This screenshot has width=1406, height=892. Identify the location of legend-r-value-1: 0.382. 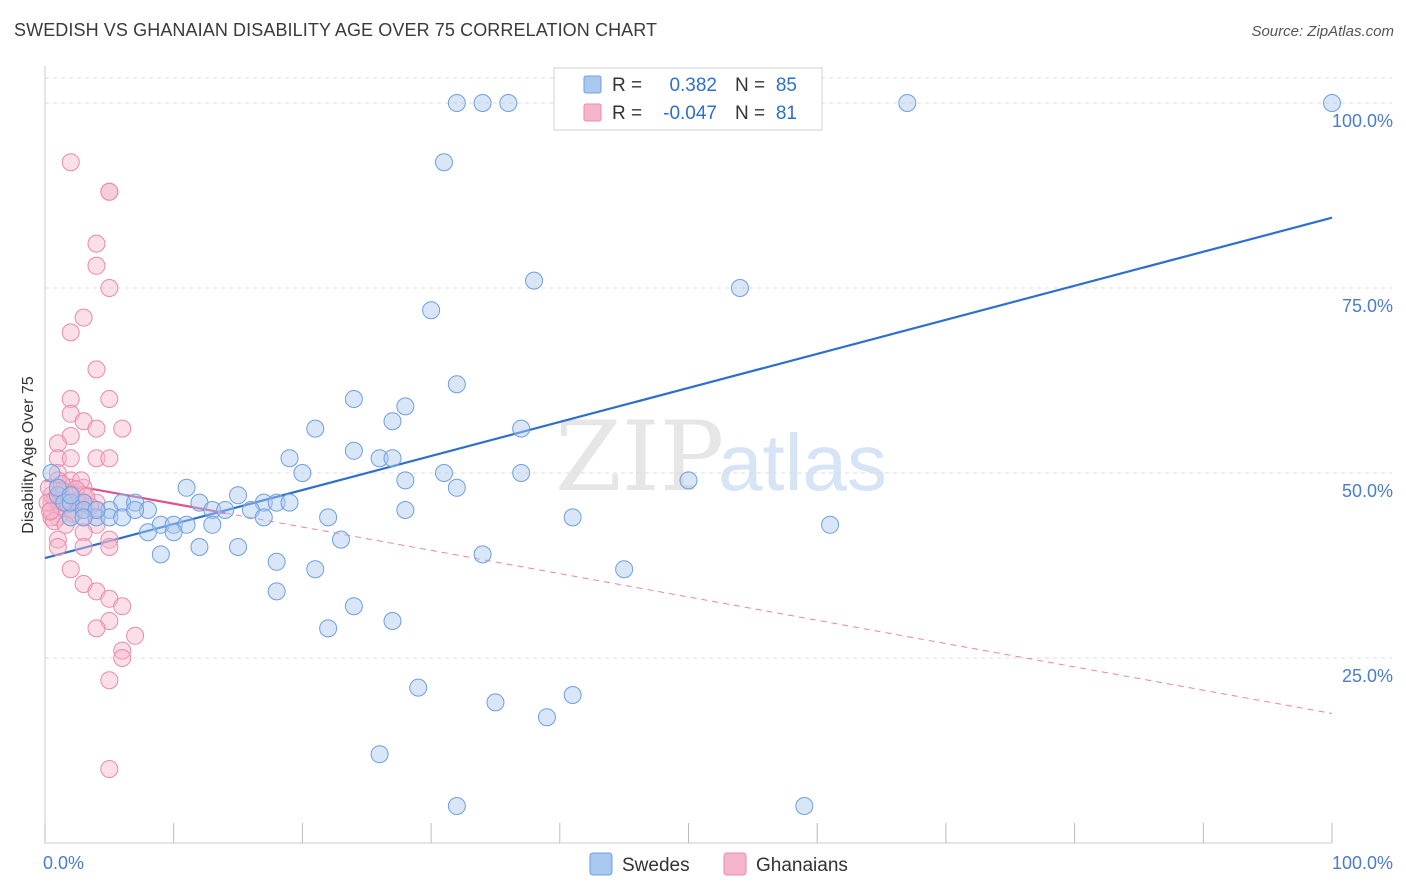
(693, 85).